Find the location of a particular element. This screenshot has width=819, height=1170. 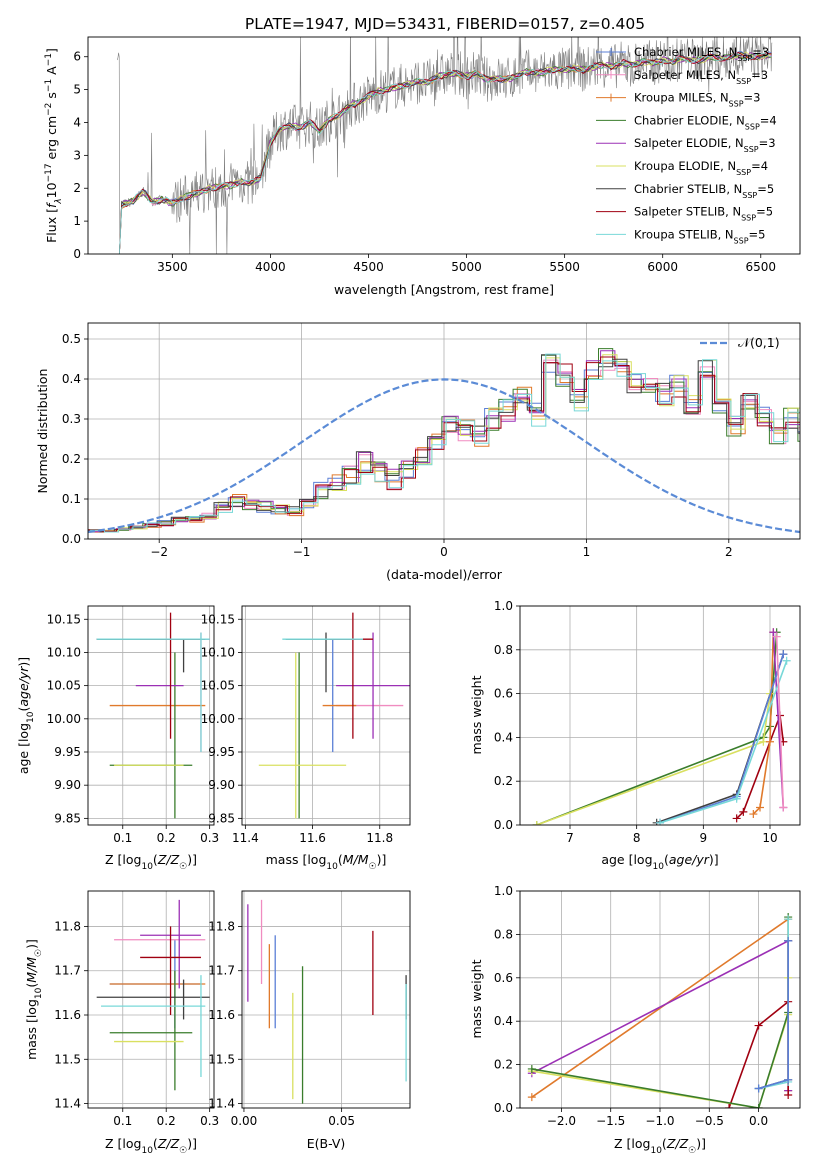

y-axis-label: mass weight is located at coordinates (476, 714).